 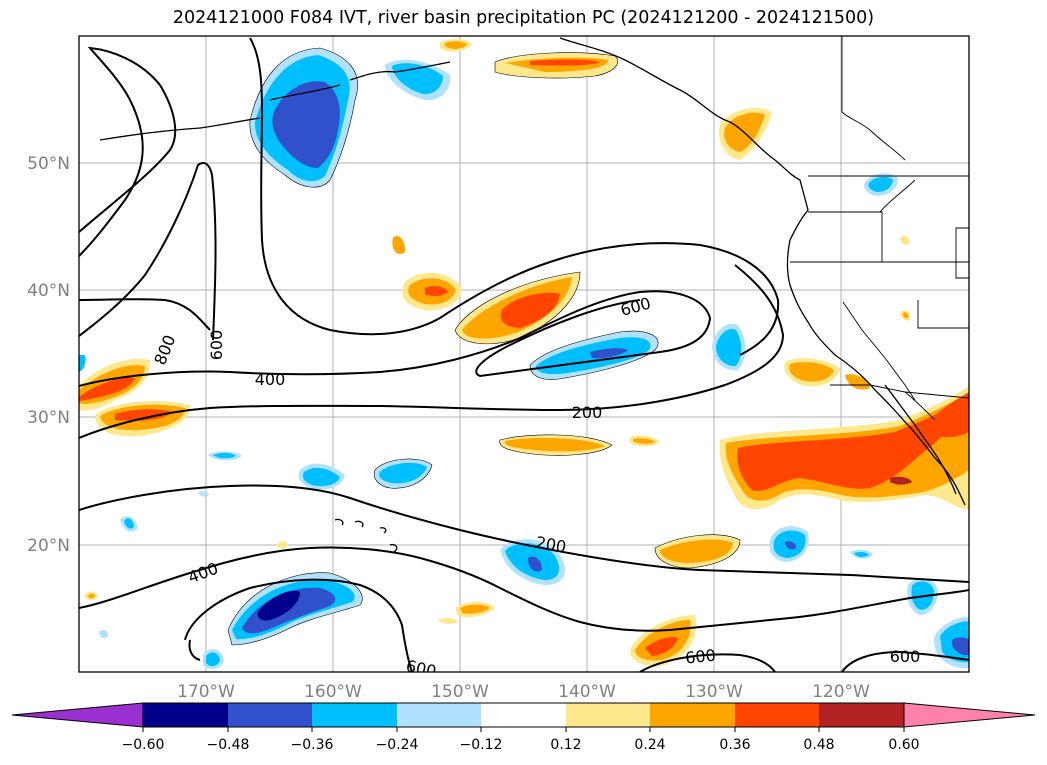 What do you see at coordinates (298, 625) in the screenshot?
I see `contour-600-south` at bounding box center [298, 625].